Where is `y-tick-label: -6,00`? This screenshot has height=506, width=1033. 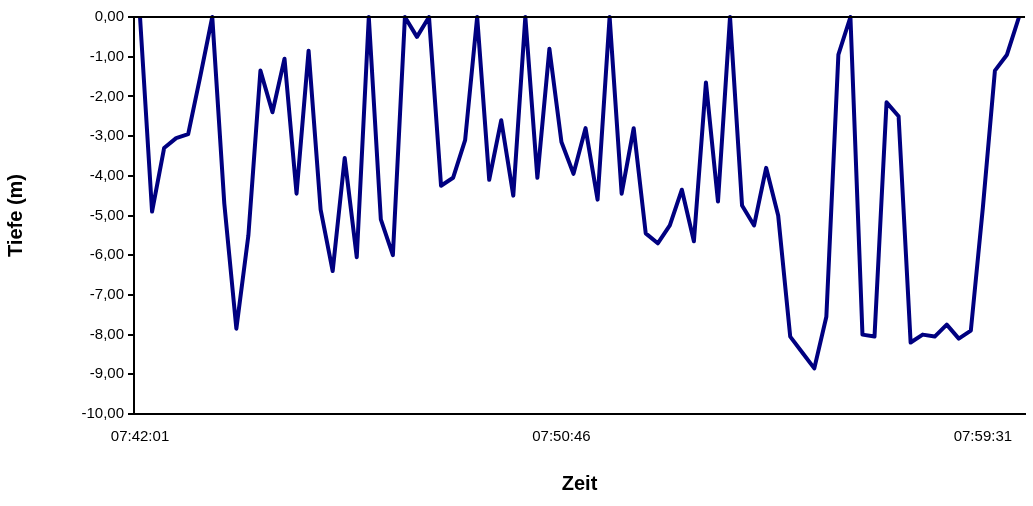 y-tick-label: -6,00 is located at coordinates (106, 254).